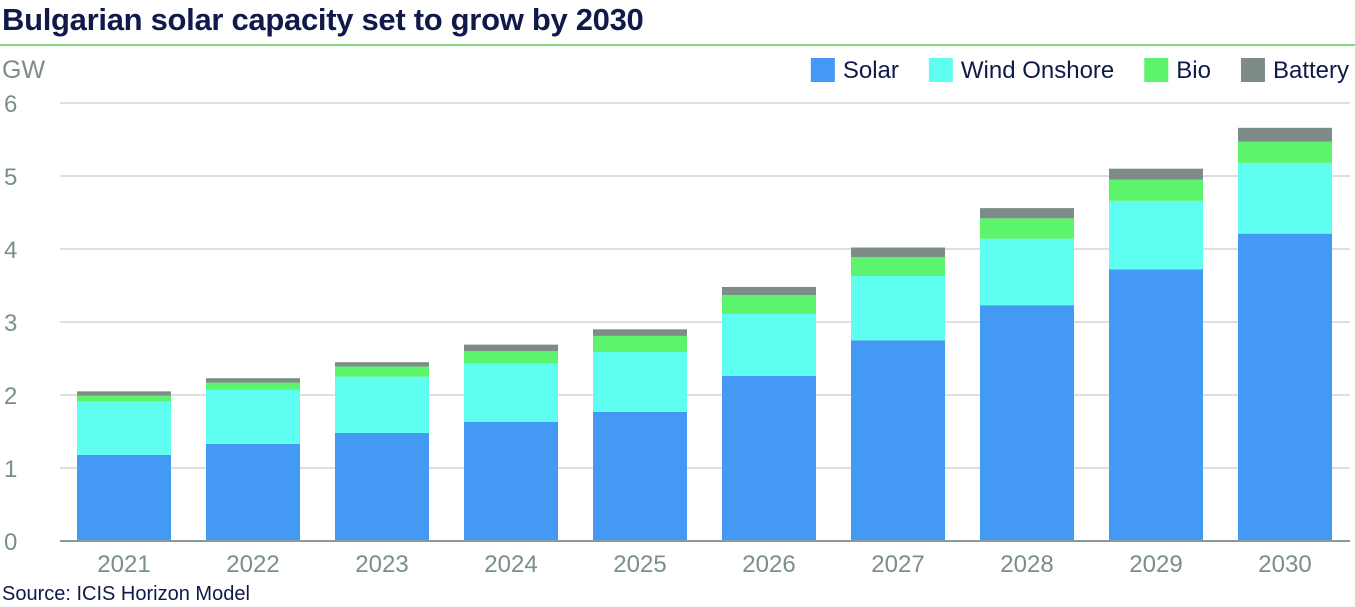 The height and width of the screenshot is (607, 1355). I want to click on y-tick-label: 2, so click(10, 396).